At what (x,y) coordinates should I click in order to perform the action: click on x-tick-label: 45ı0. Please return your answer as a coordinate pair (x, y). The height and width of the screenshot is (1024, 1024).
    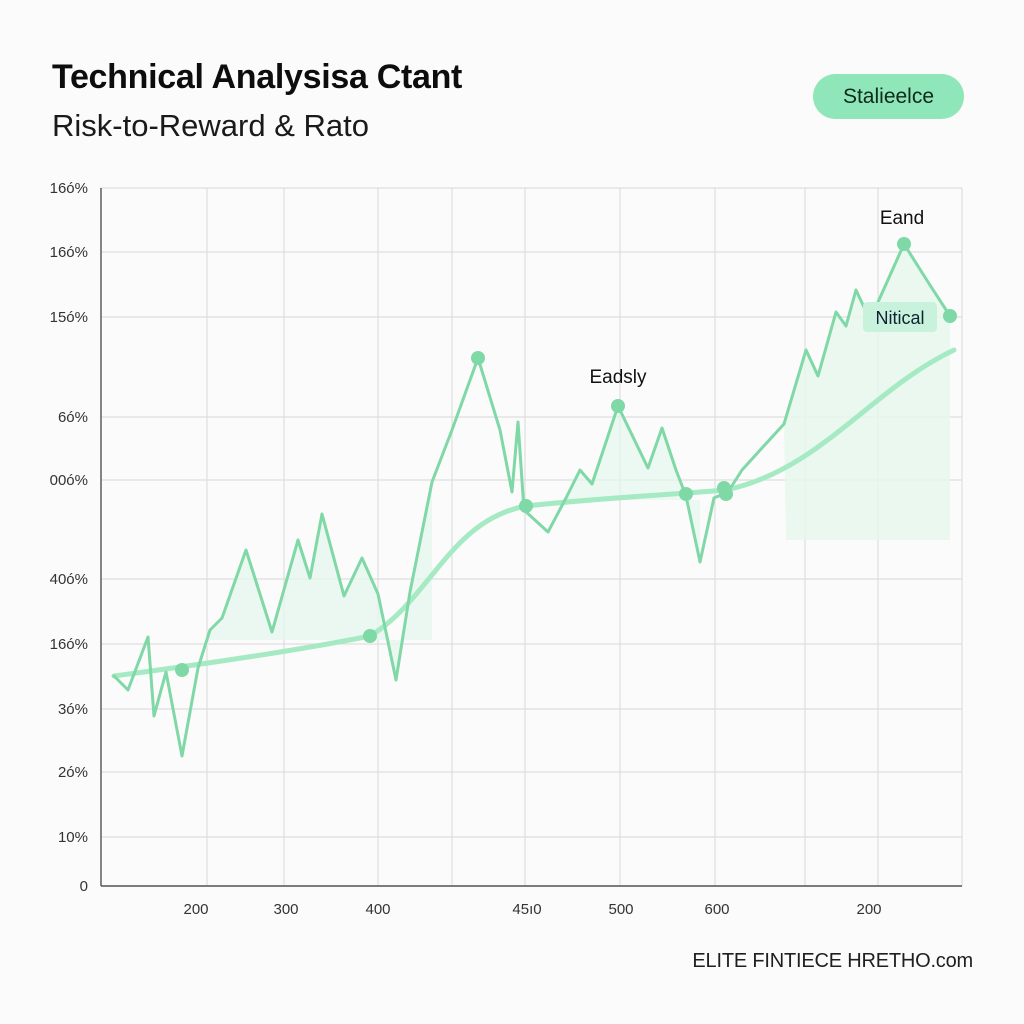
    Looking at the image, I should click on (526, 909).